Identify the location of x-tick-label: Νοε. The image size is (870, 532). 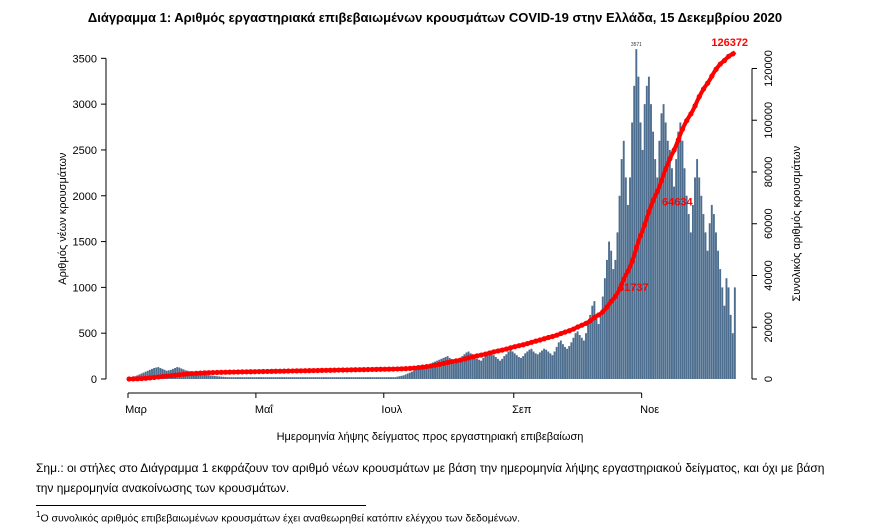
(649, 410).